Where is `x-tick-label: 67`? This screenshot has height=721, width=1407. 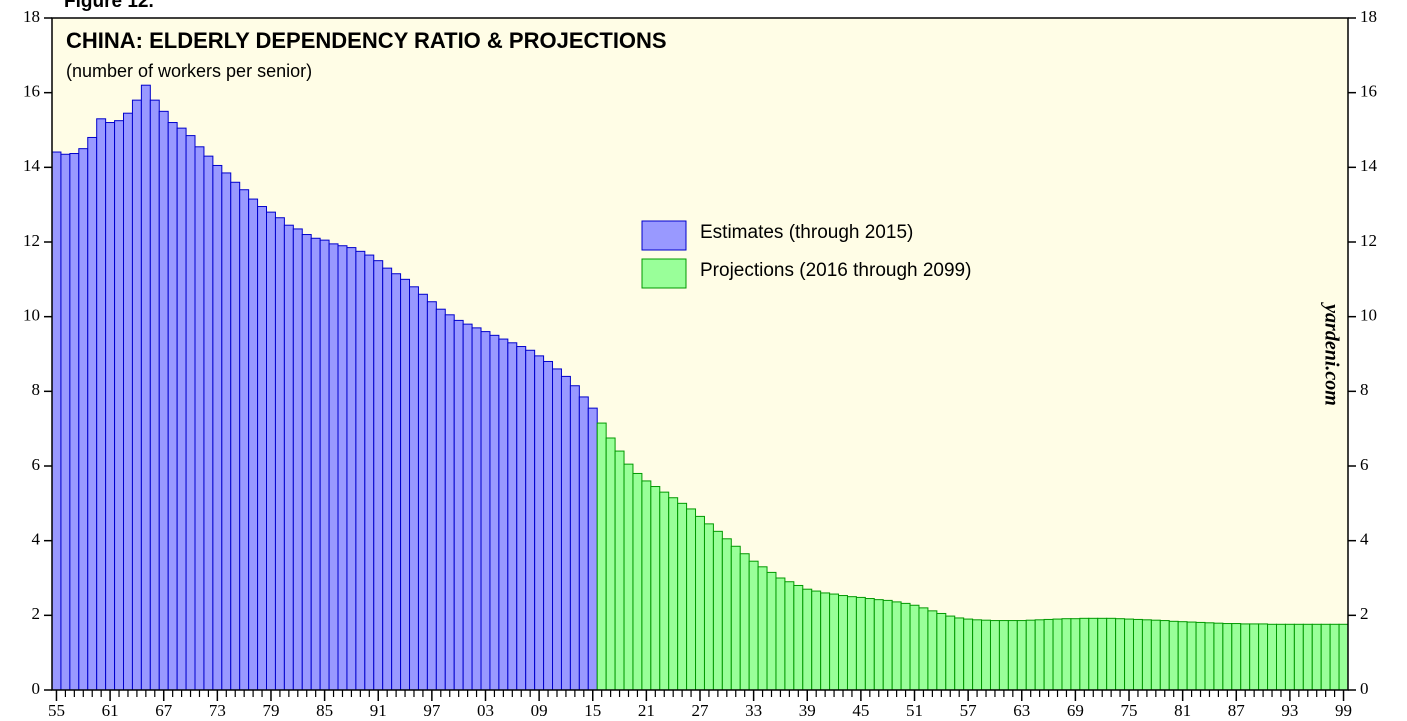
x-tick-label: 67 is located at coordinates (164, 710).